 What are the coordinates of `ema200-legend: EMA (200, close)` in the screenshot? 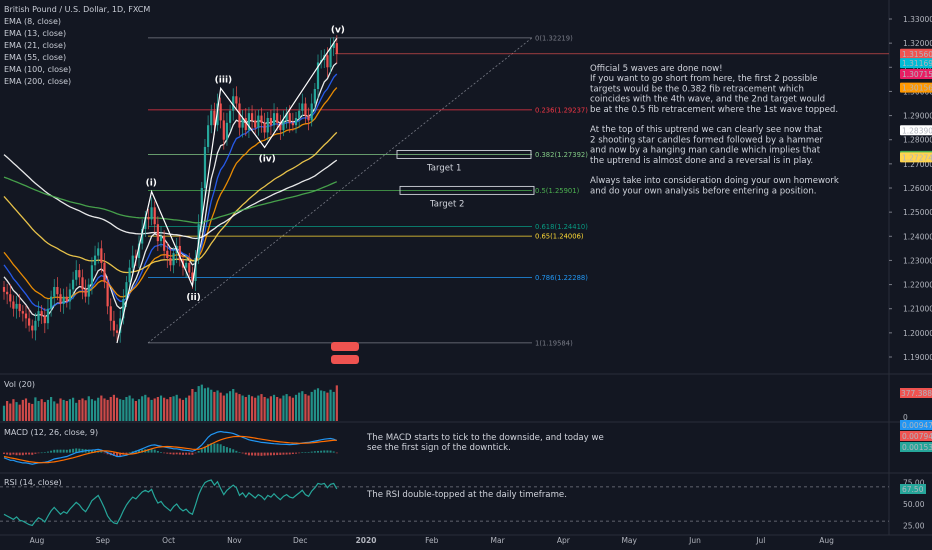 It's located at (37, 81).